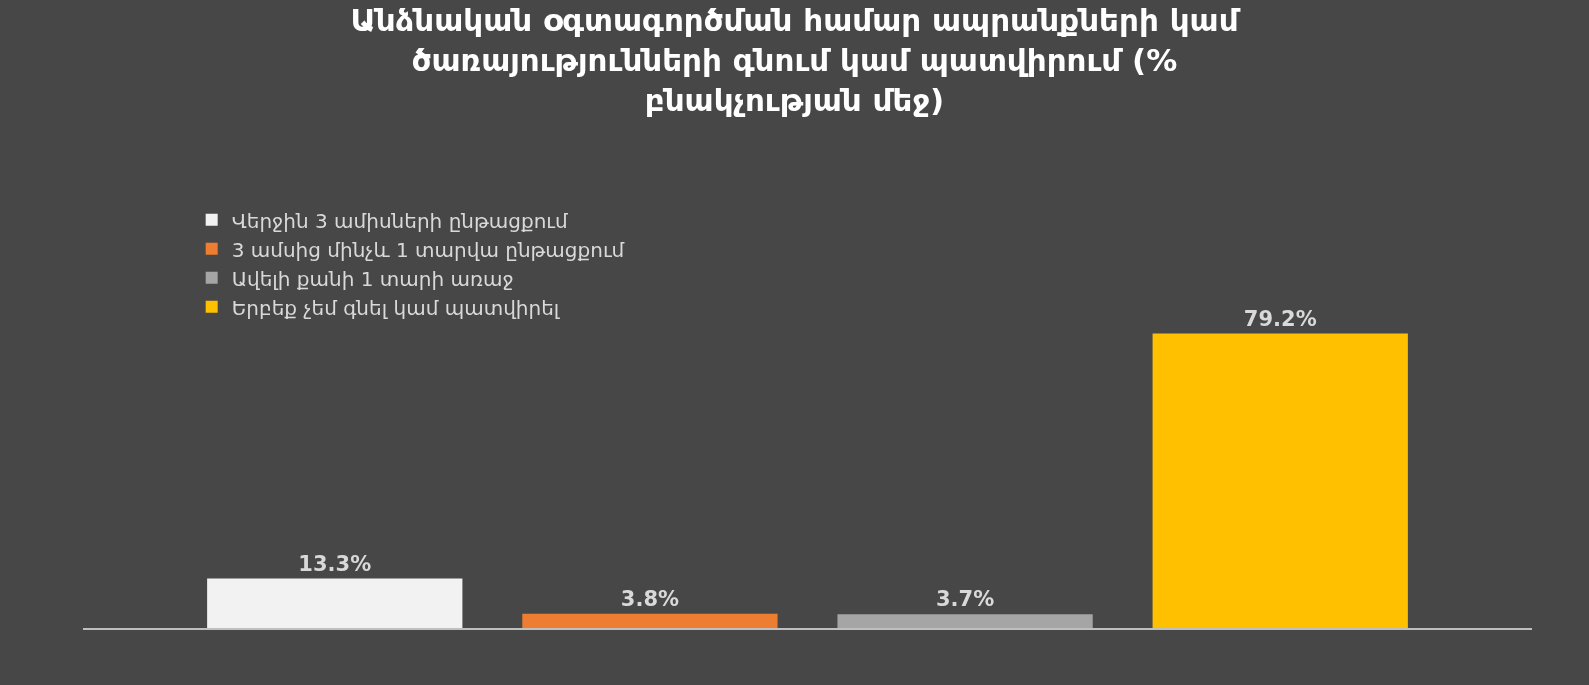 The height and width of the screenshot is (685, 1589). Describe the element at coordinates (372, 278) in the screenshot. I see `legend-label: Ավելի քանի 1 տարի առաջ` at that location.